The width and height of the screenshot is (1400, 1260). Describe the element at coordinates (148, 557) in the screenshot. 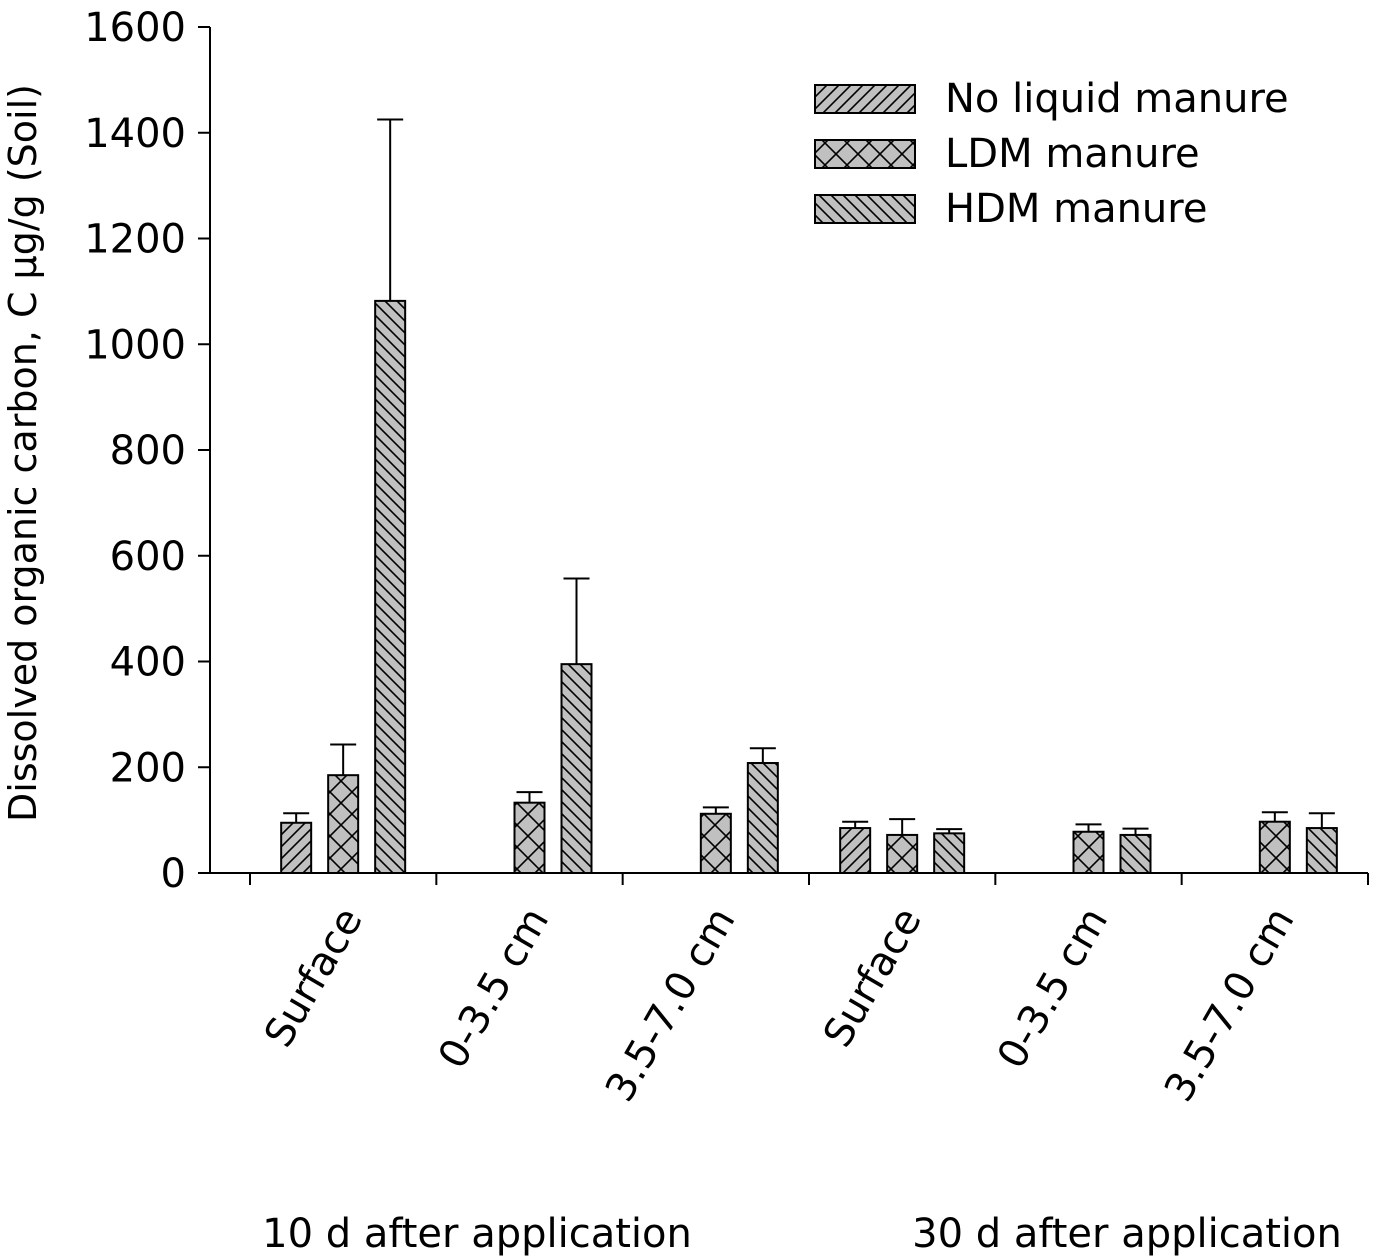

I see `y-tick-label: 600` at that location.